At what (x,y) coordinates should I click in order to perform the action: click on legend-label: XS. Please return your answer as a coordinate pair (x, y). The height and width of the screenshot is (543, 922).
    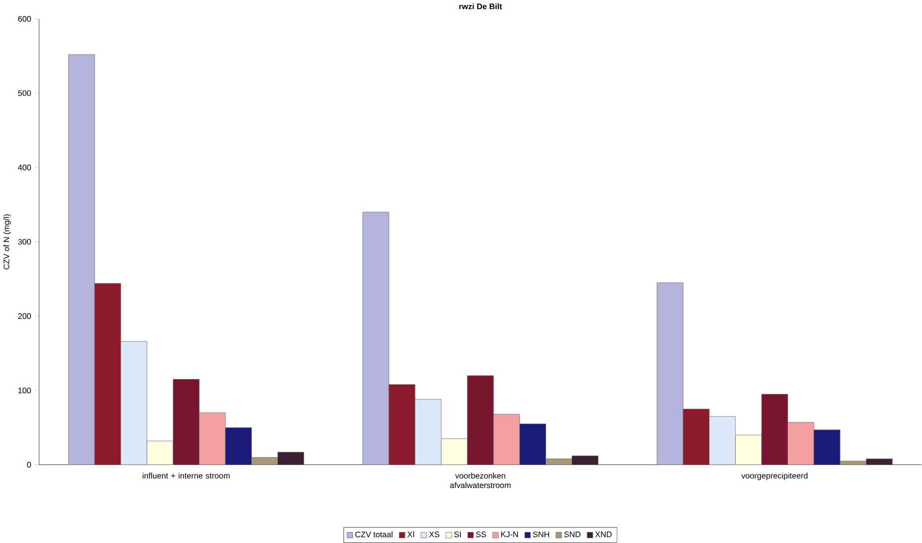
    Looking at the image, I should click on (434, 535).